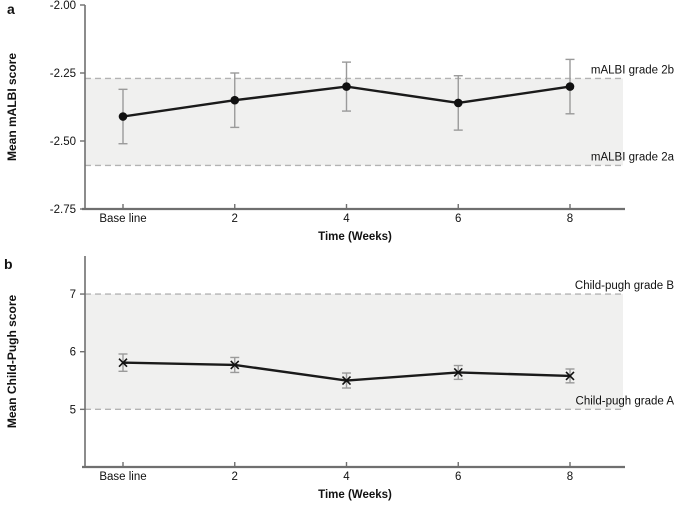 This screenshot has height=511, width=677. What do you see at coordinates (12, 362) in the screenshot?
I see `y-axis-title: Mean Child-Pugh score` at bounding box center [12, 362].